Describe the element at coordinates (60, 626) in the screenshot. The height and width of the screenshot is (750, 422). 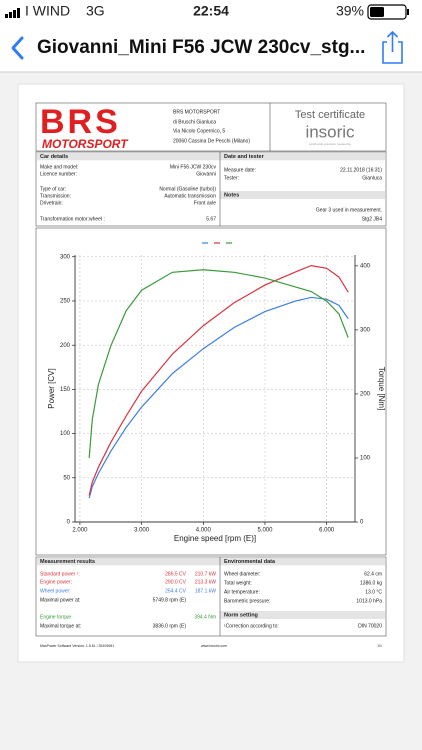
I see `row-label: Maximal torque at:` at that location.